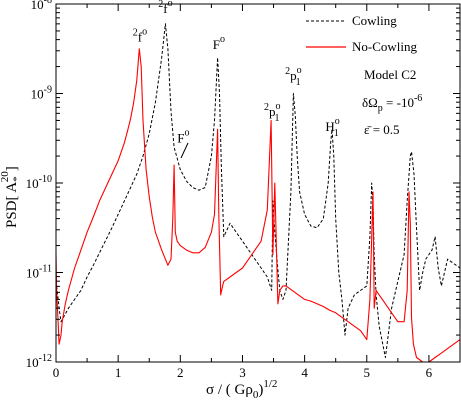 The height and width of the screenshot is (404, 461). What do you see at coordinates (260, 390) in the screenshot?
I see `xlabel-end: )` at bounding box center [260, 390].